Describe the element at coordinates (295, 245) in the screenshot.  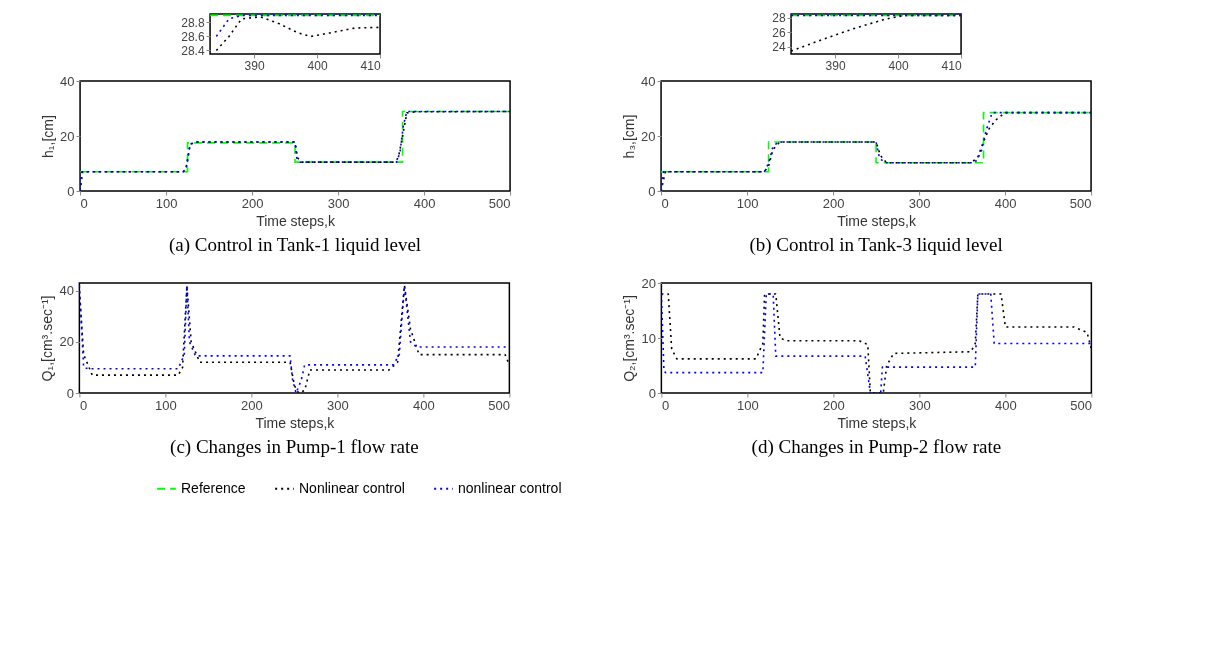
I see `text: (a) Control in Tank-1 liquid level` at that location.